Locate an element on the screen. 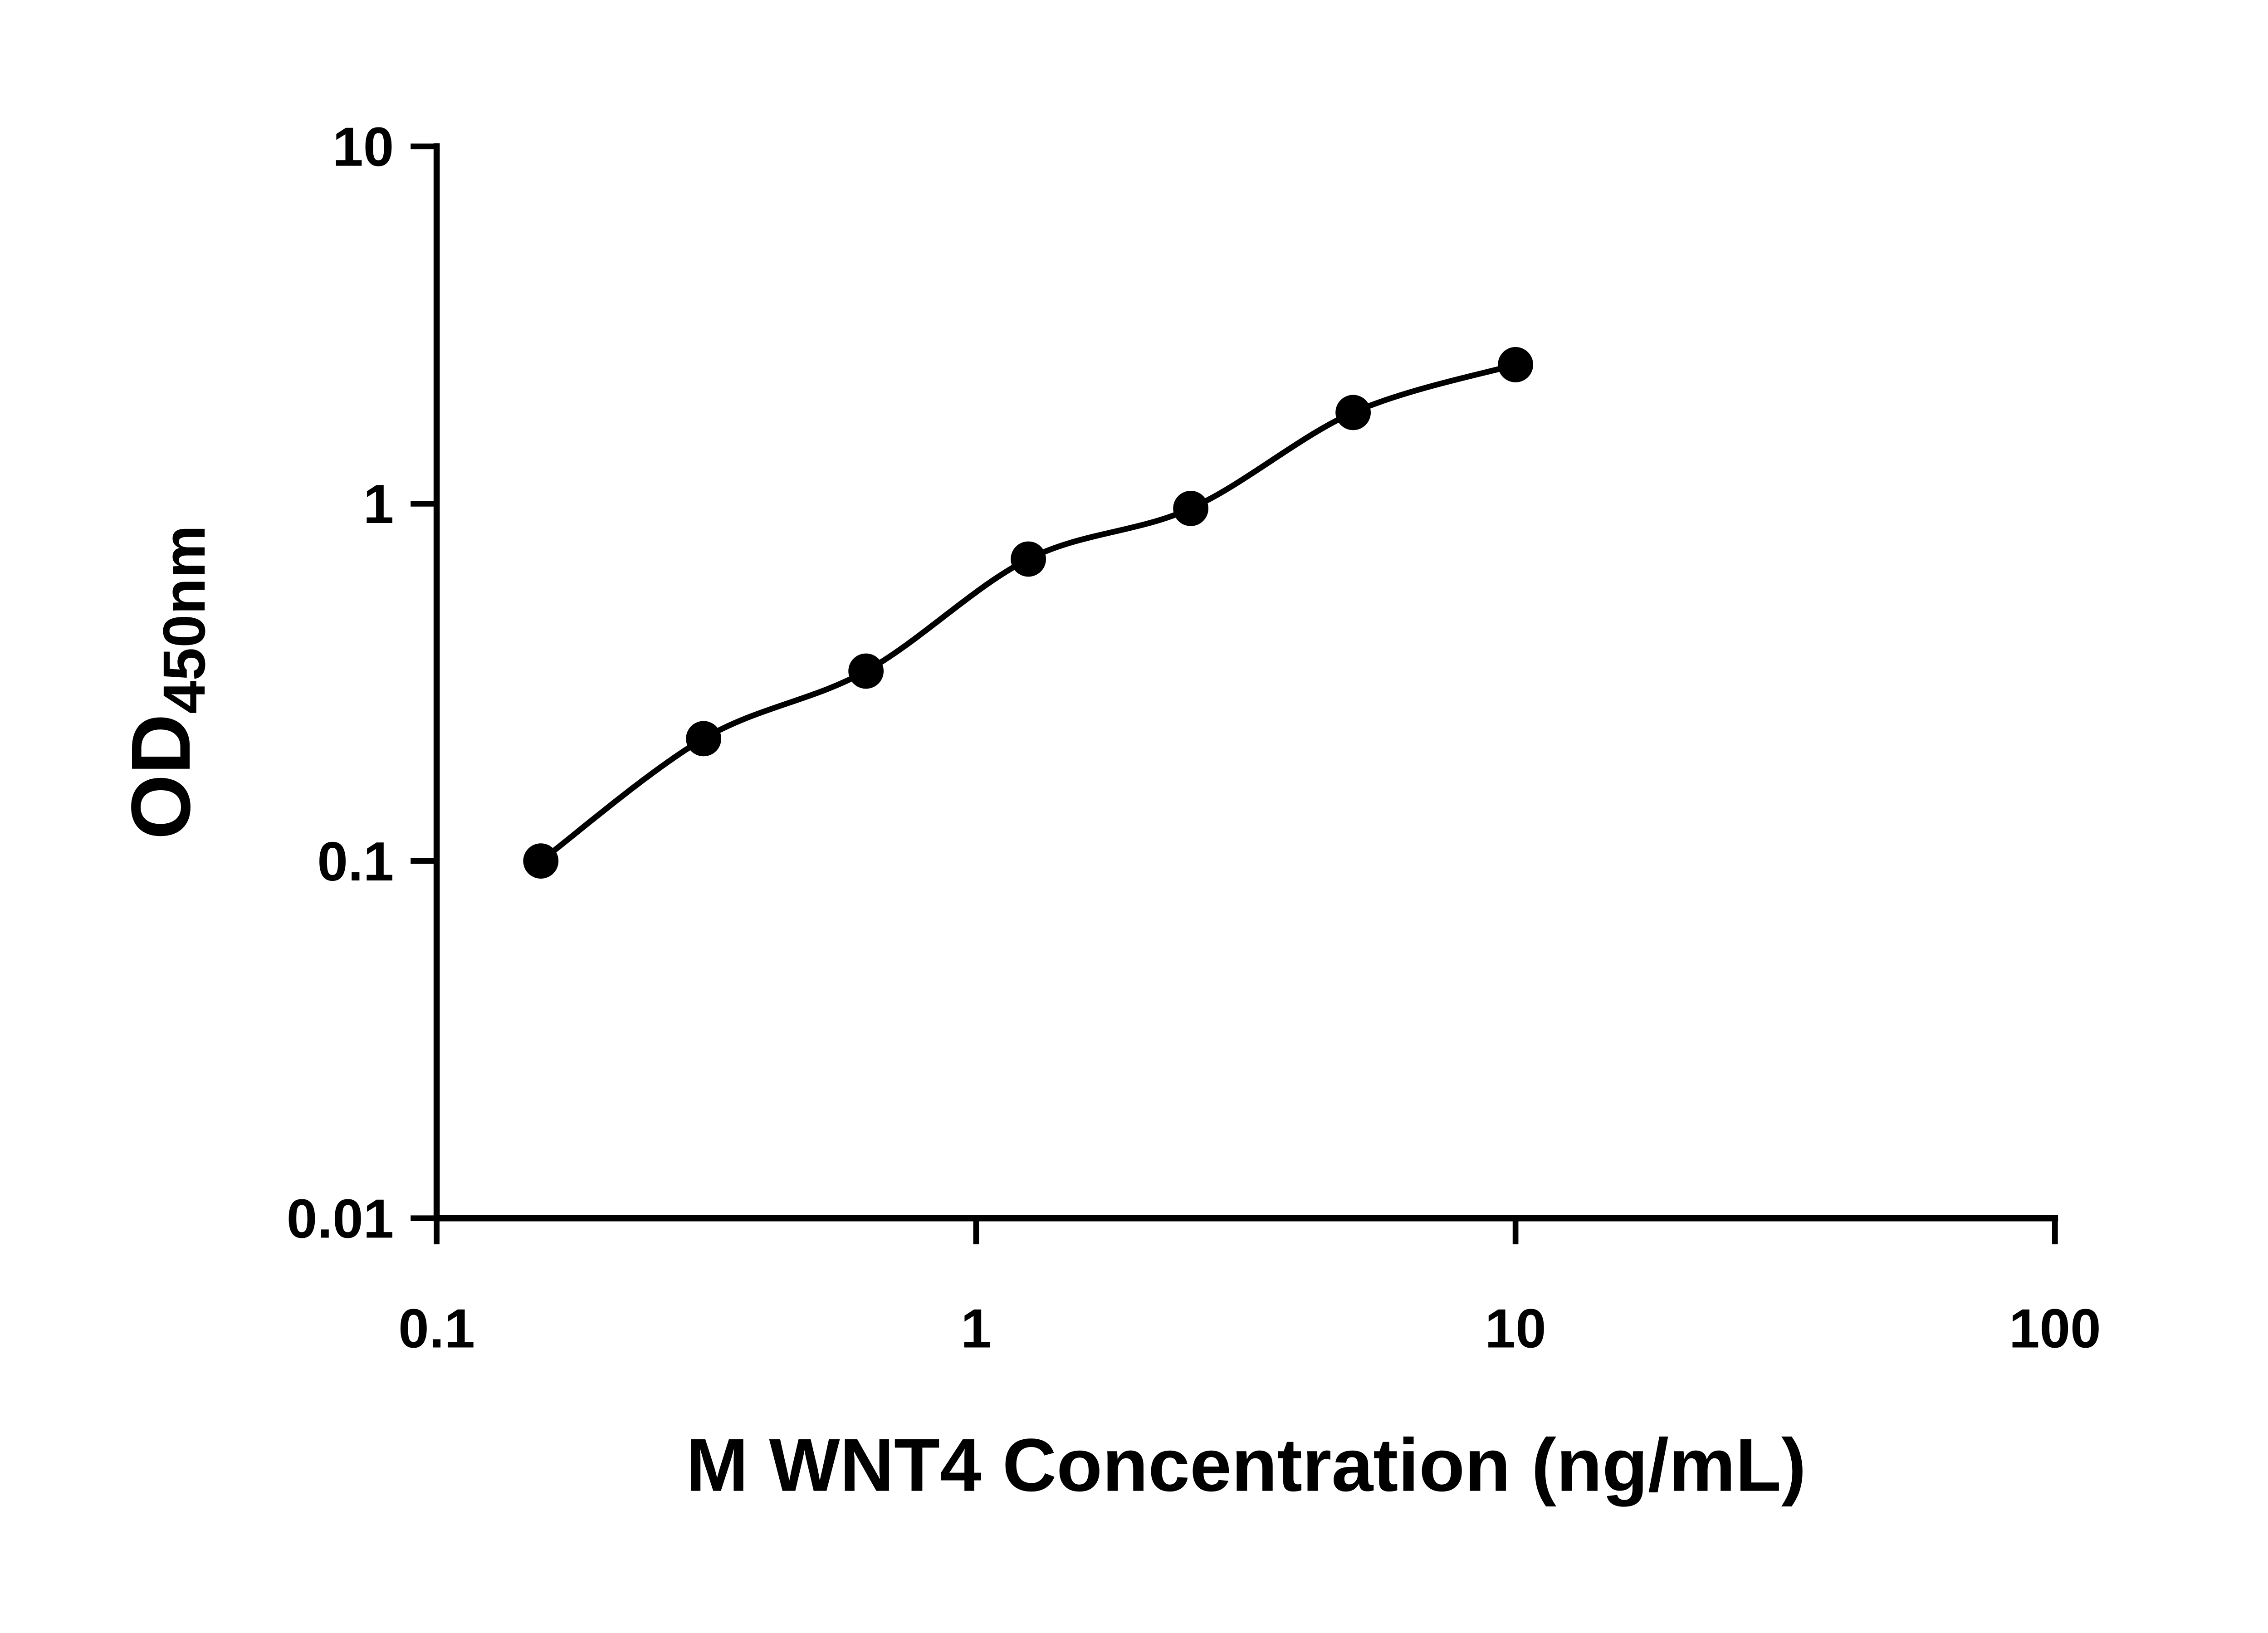  x-tick-label: 10 is located at coordinates (1516, 1328).